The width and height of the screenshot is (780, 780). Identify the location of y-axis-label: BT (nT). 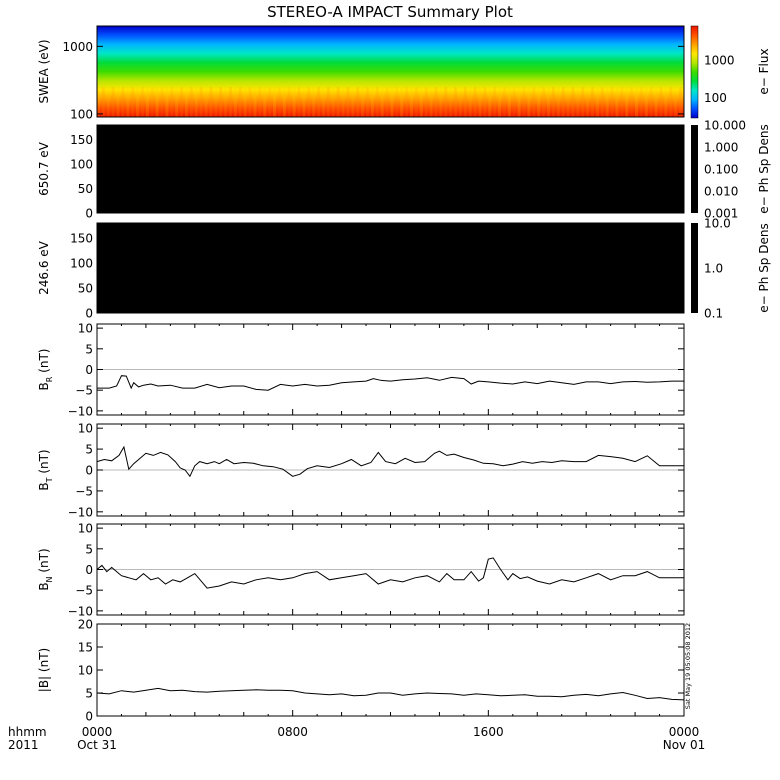
(45, 469).